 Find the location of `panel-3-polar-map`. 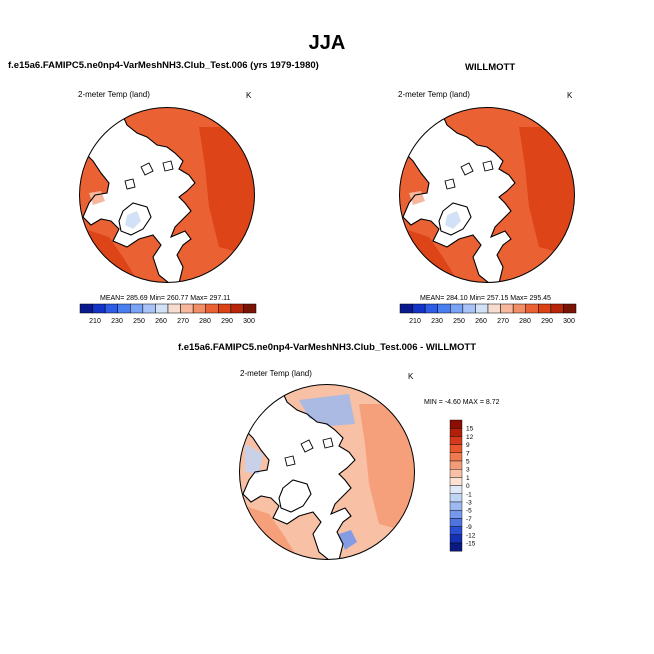

panel-3-polar-map is located at coordinates (327, 472).